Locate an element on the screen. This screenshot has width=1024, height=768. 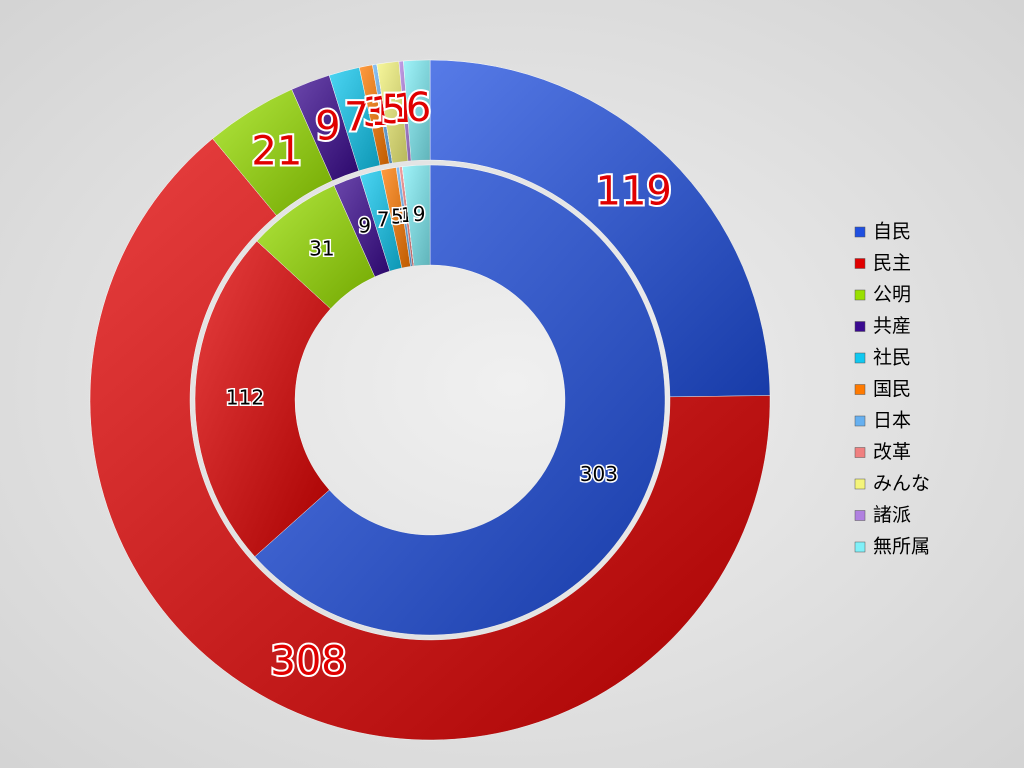
data-label: 5 is located at coordinates (397, 216).